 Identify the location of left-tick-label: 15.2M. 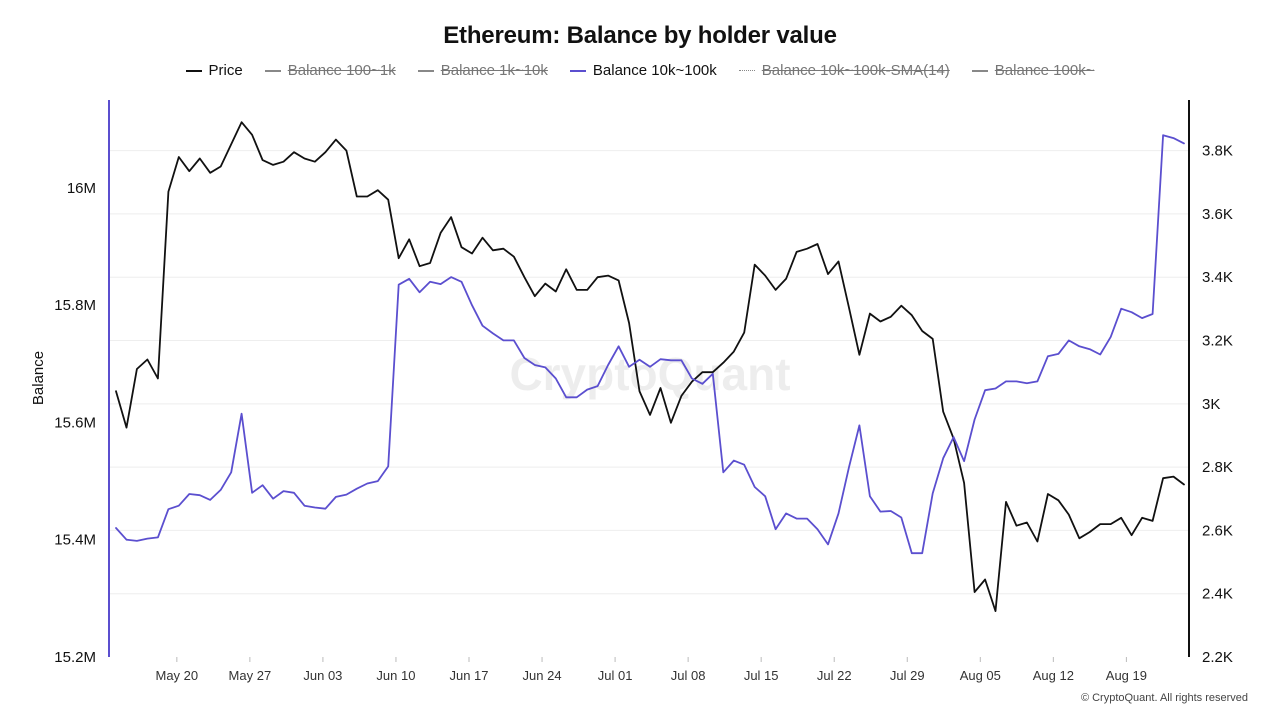
(75, 657).